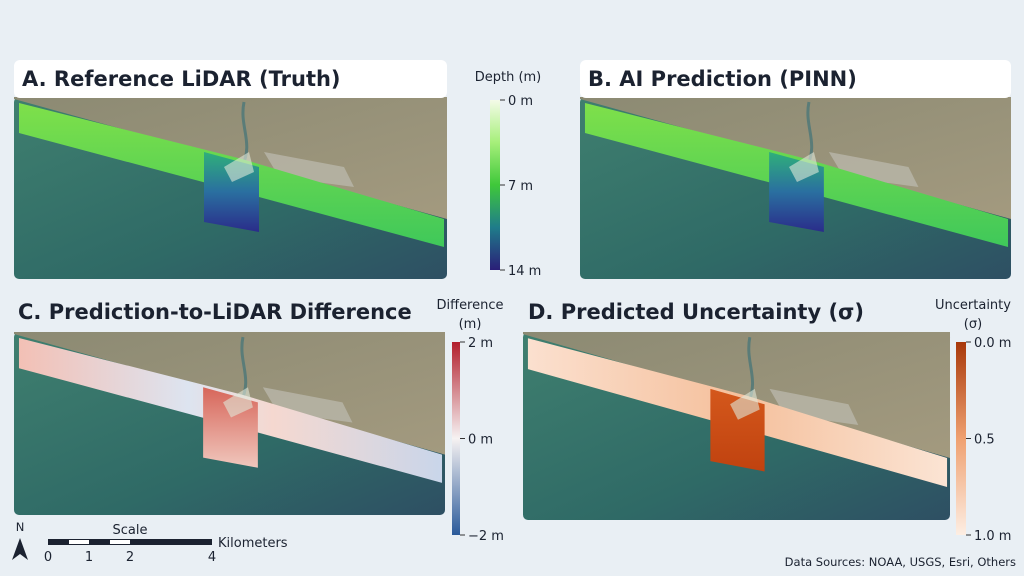 This screenshot has width=1024, height=576. Describe the element at coordinates (89, 557) in the screenshot. I see `scale-tick: 1` at that location.